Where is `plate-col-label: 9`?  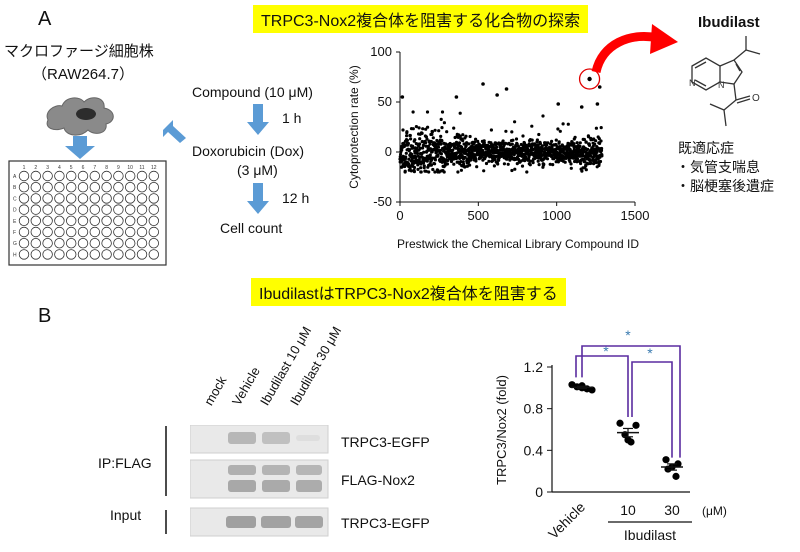 plate-col-label: 9 is located at coordinates (118, 168).